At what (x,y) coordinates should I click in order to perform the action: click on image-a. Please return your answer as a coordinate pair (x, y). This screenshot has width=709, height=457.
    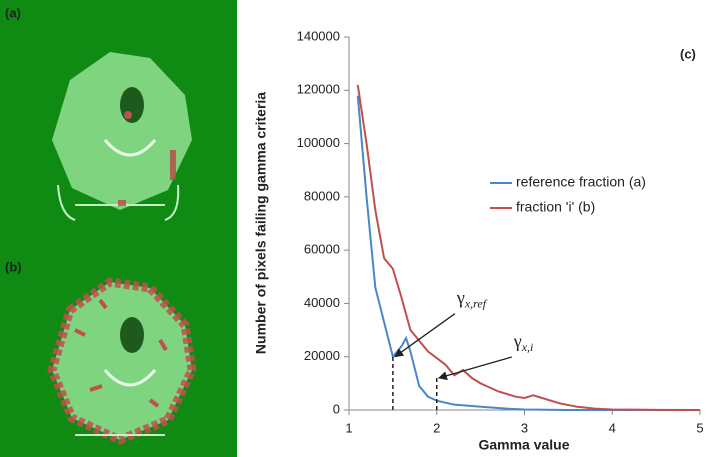
    Looking at the image, I should click on (122, 136).